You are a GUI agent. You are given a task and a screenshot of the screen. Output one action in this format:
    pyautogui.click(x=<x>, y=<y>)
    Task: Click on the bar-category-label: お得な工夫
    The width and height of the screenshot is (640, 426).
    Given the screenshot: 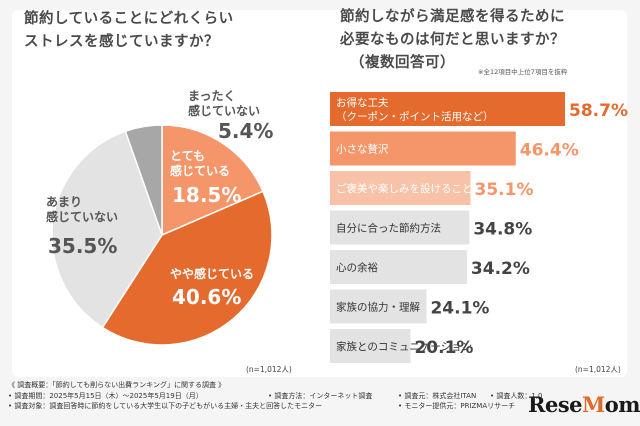 What is the action you would take?
    pyautogui.click(x=362, y=103)
    